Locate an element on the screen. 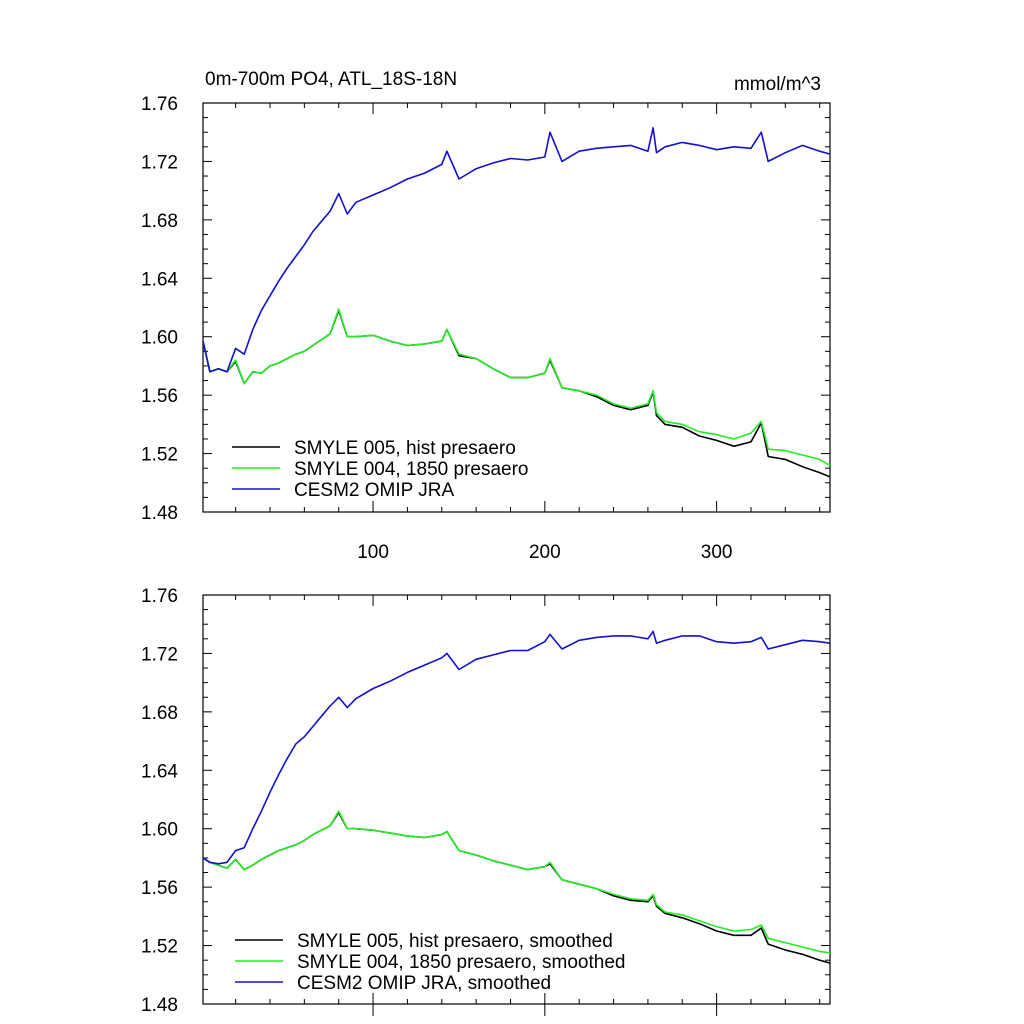 The image size is (1024, 1024). units-label: mmol/m^3 is located at coordinates (777, 84).